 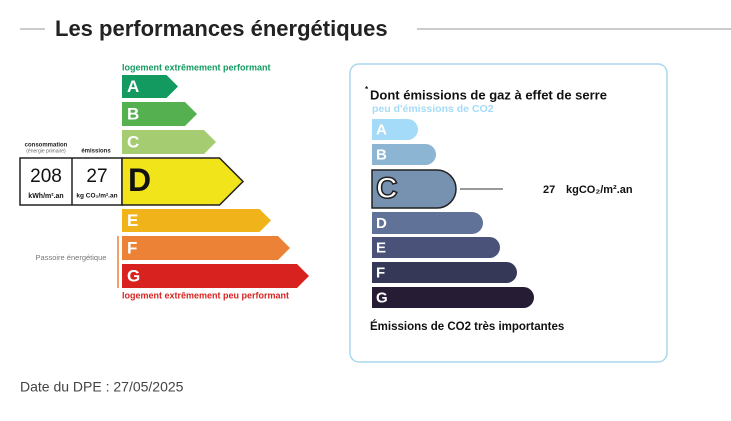 I want to click on ges-top-label: peu d'émissions de CO2, so click(x=433, y=109).